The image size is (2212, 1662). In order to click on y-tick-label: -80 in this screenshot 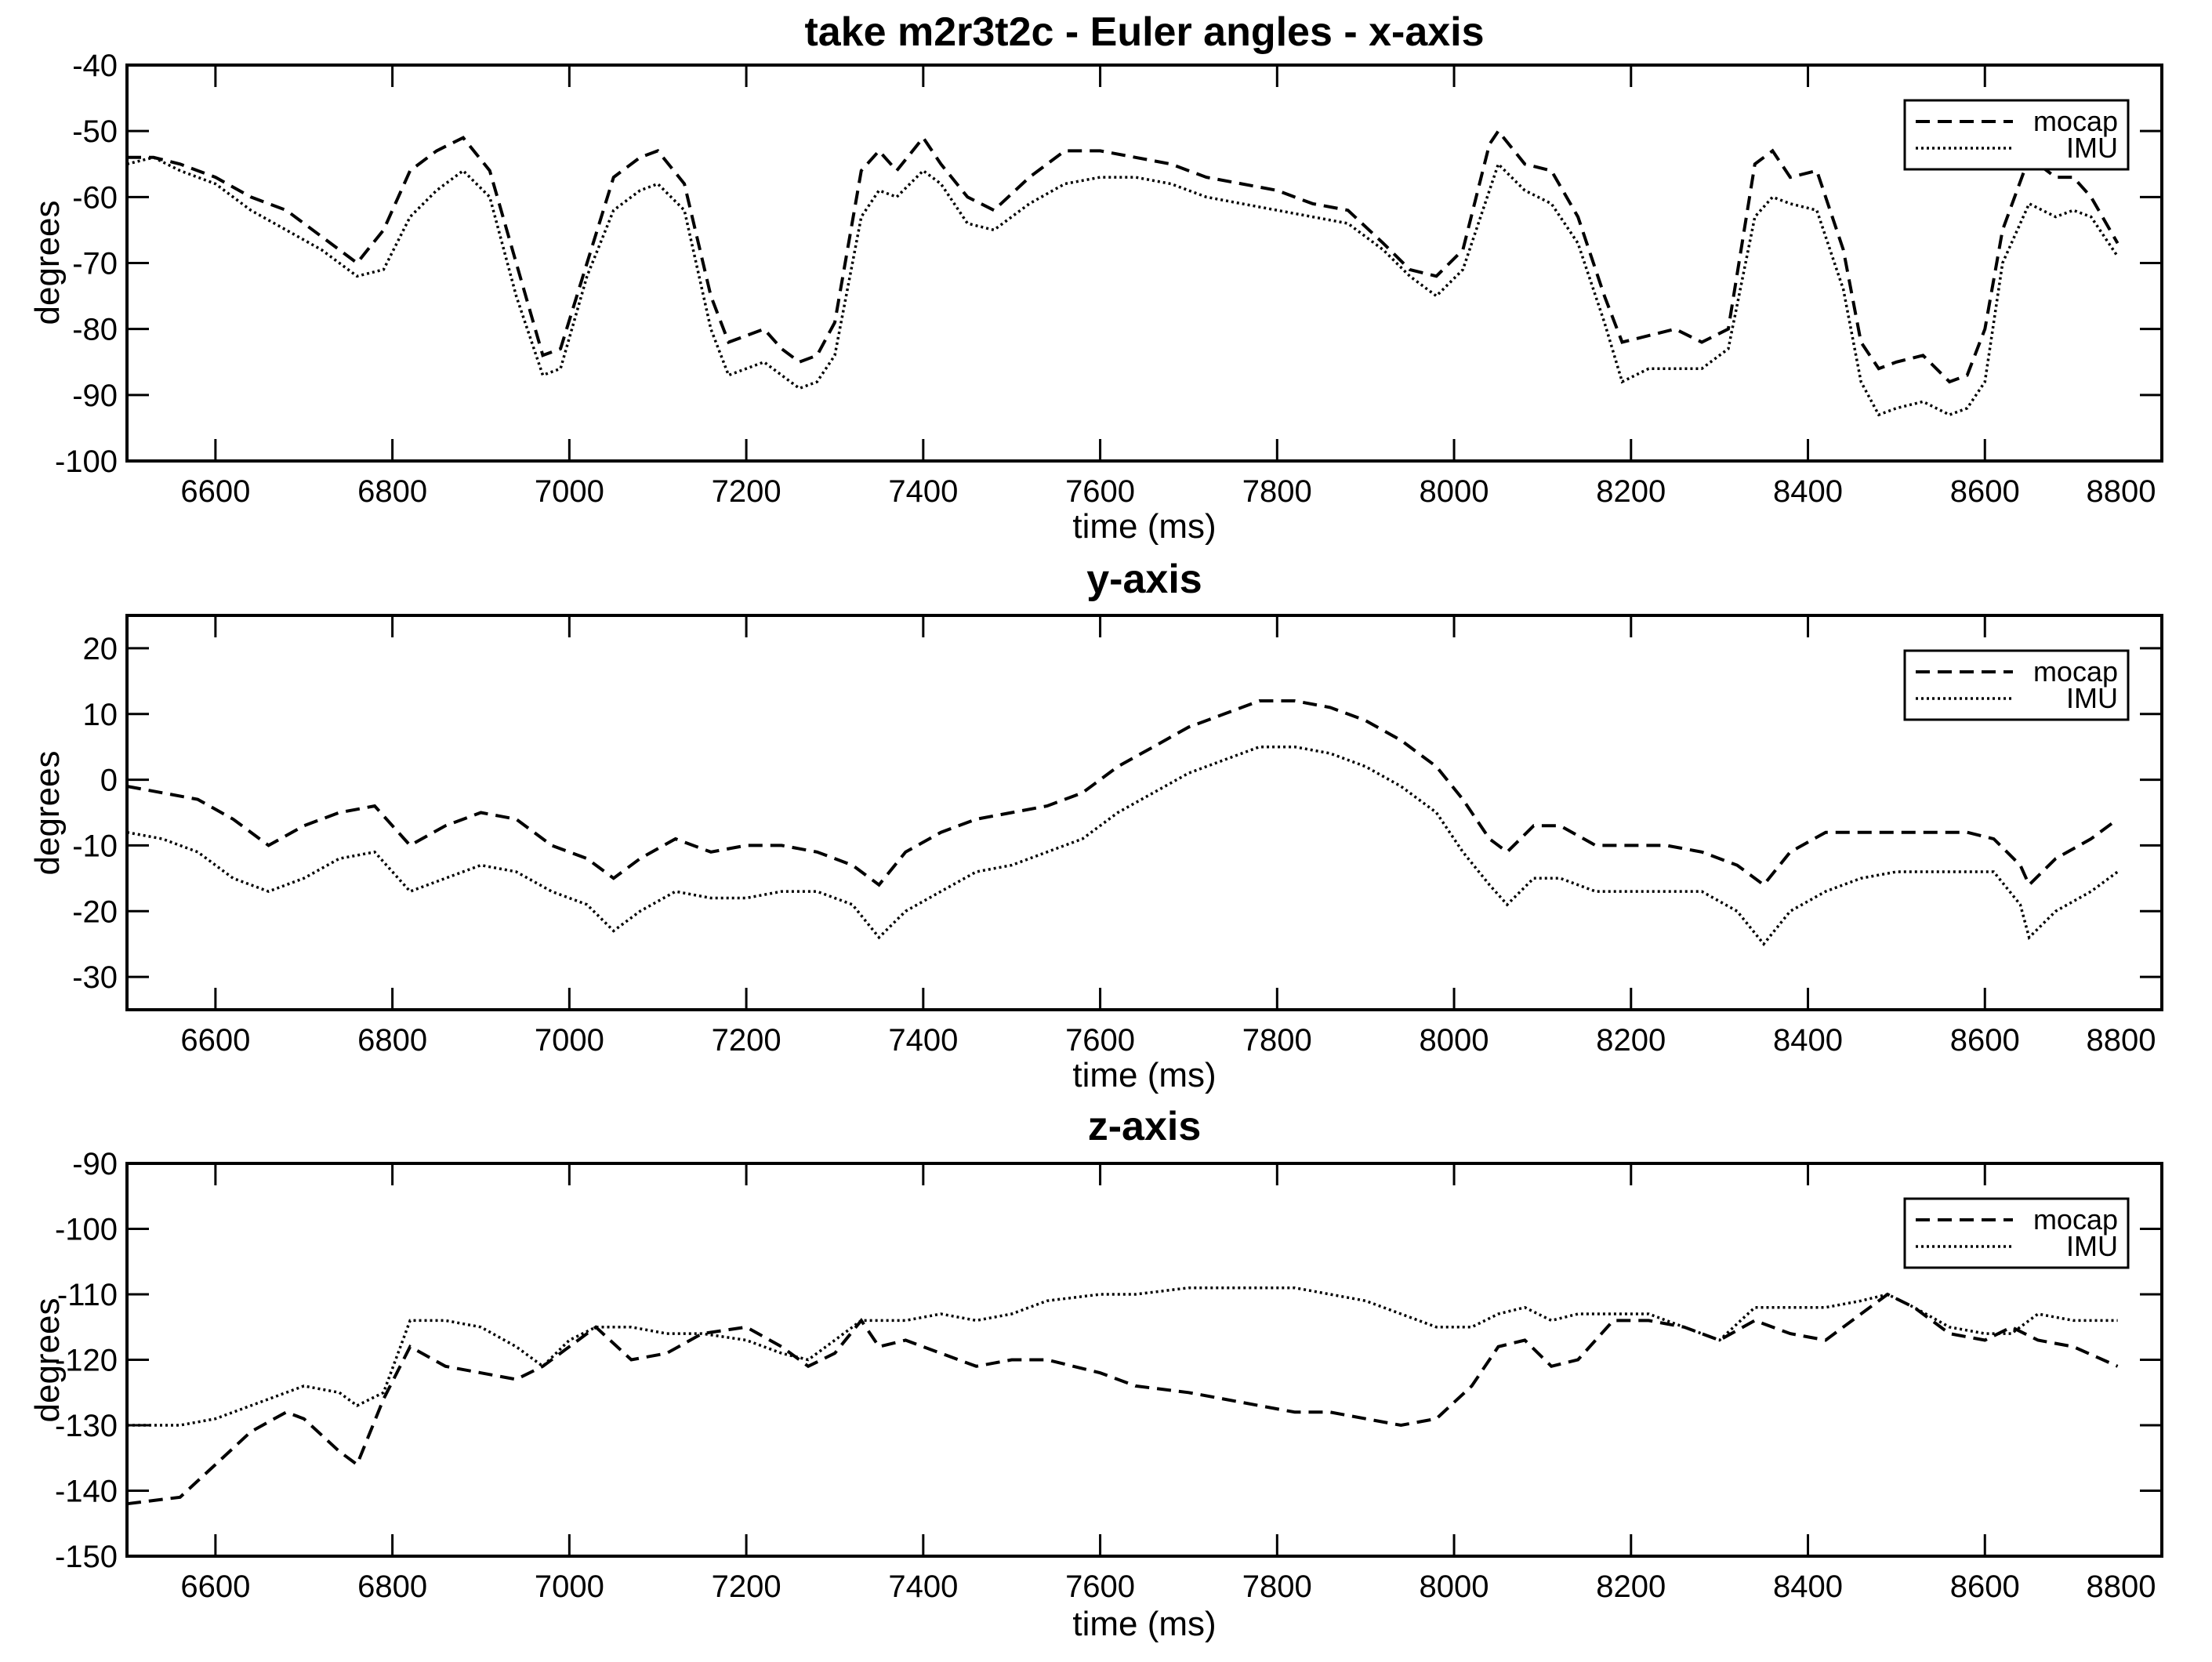, I will do `click(95, 330)`.